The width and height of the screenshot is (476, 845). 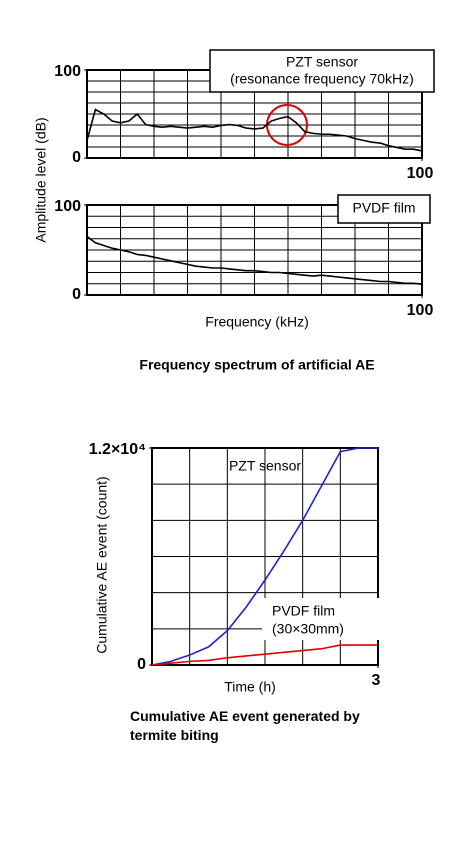 What do you see at coordinates (250, 687) in the screenshot?
I see `x-axis-label: Time (h)` at bounding box center [250, 687].